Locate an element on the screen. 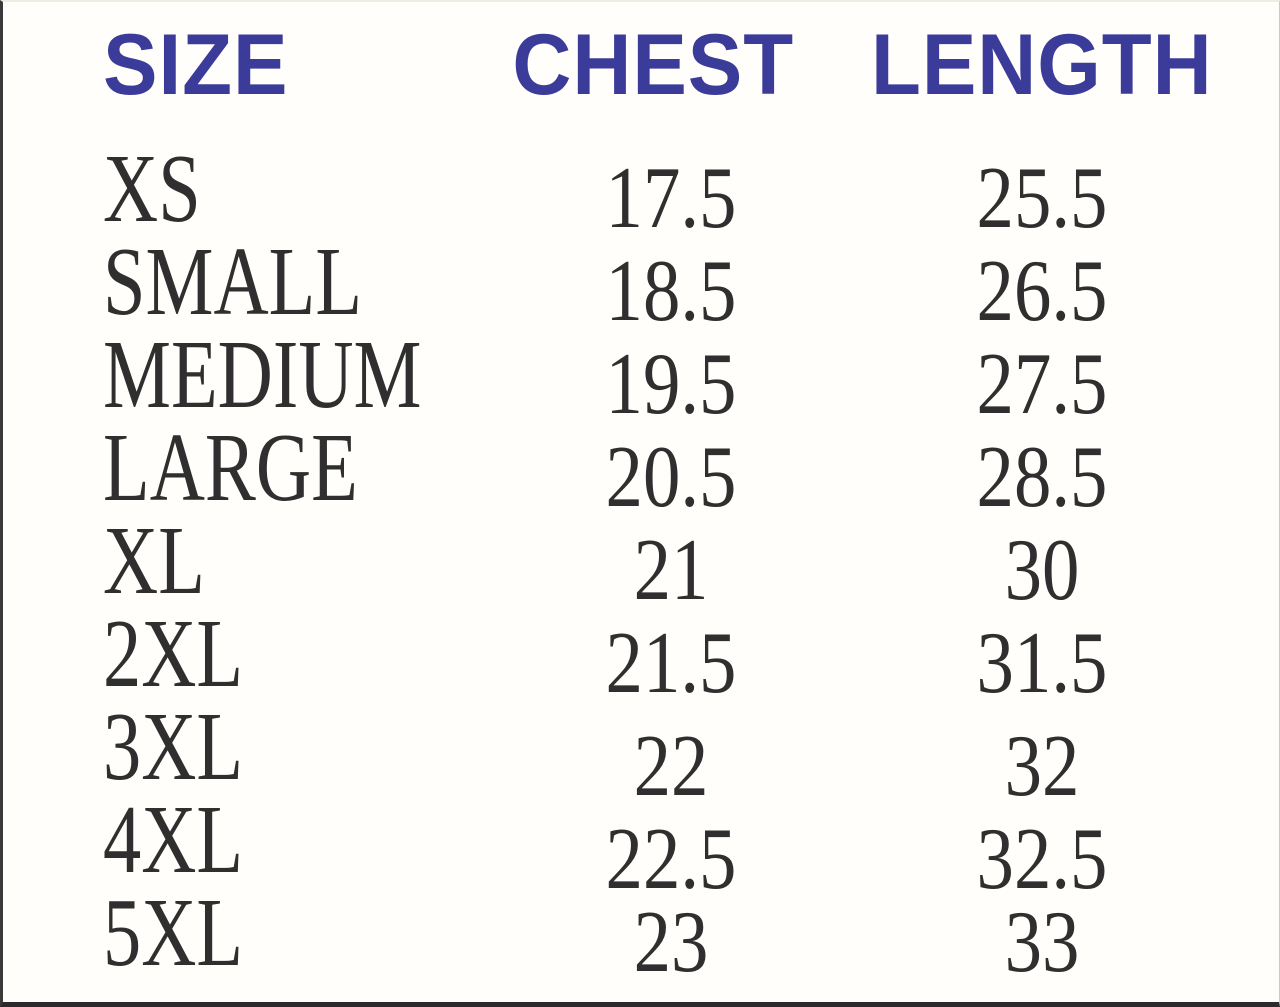 The image size is (1280, 1007). table-row: 5XL 23 33 is located at coordinates (641, 935).